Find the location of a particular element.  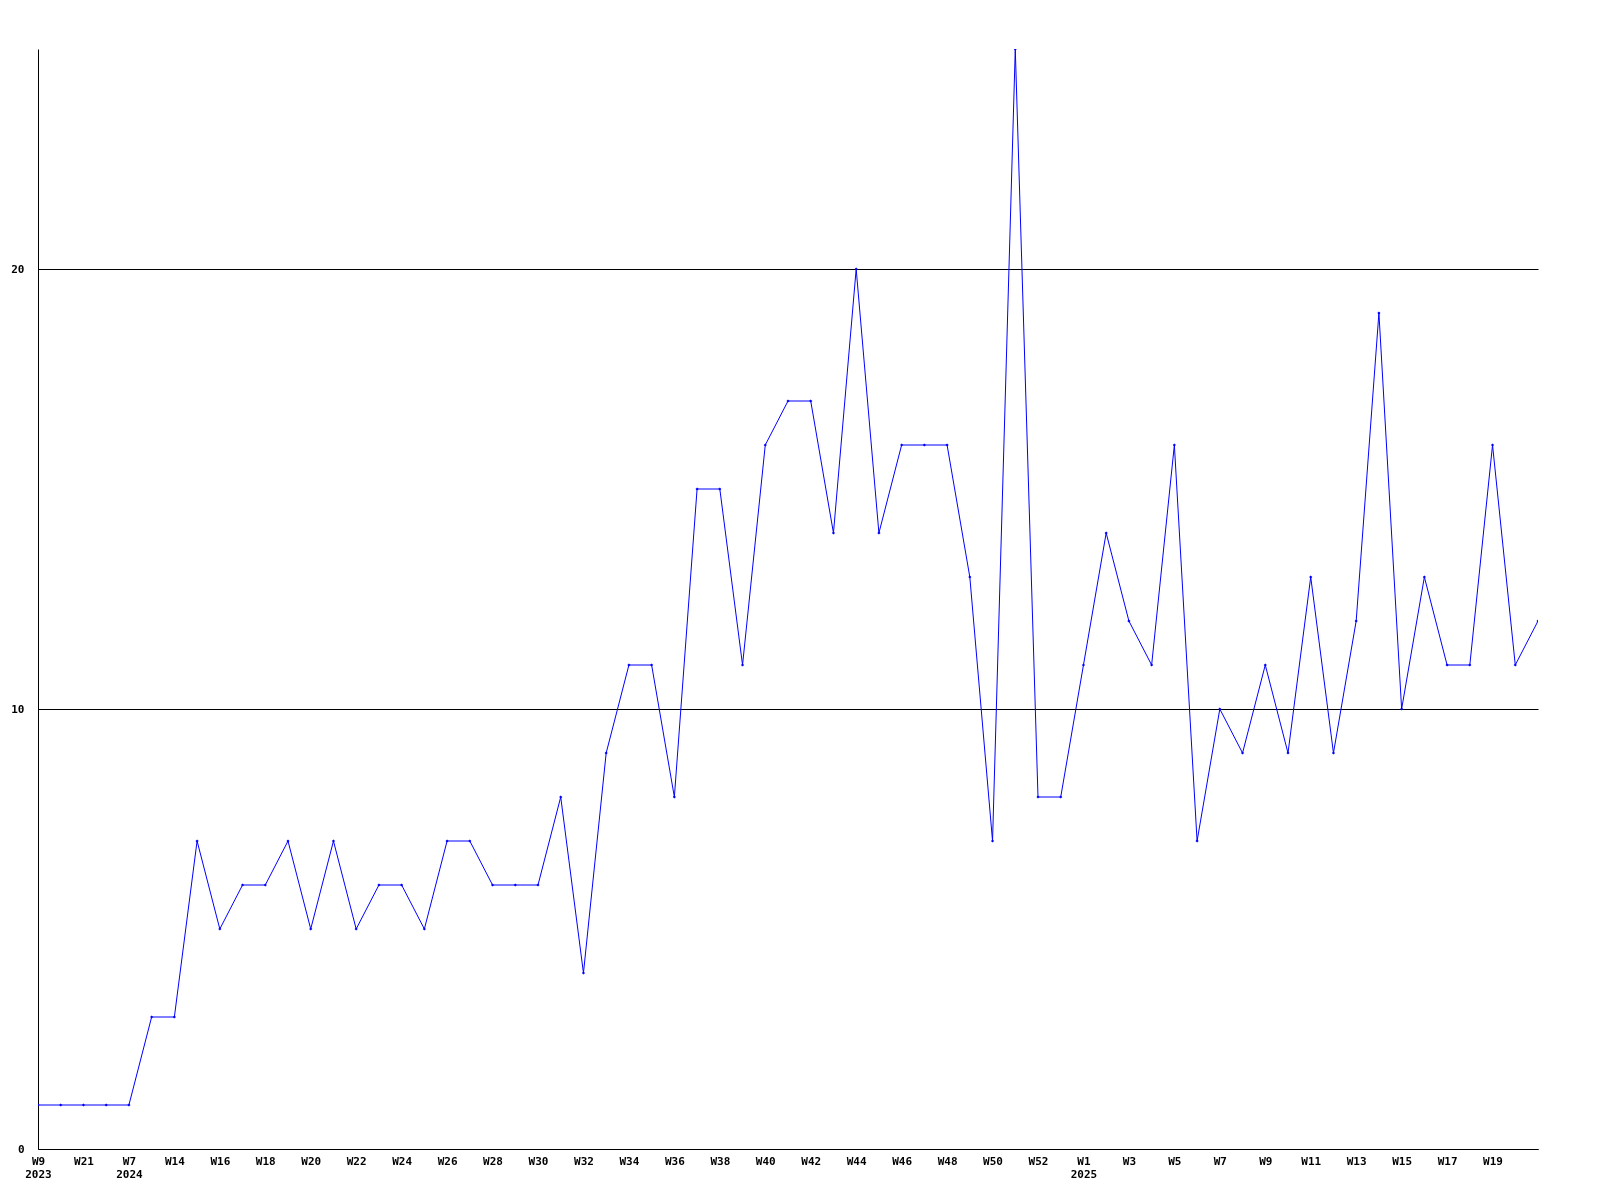

x-tick-label: W15 is located at coordinates (1402, 1161).